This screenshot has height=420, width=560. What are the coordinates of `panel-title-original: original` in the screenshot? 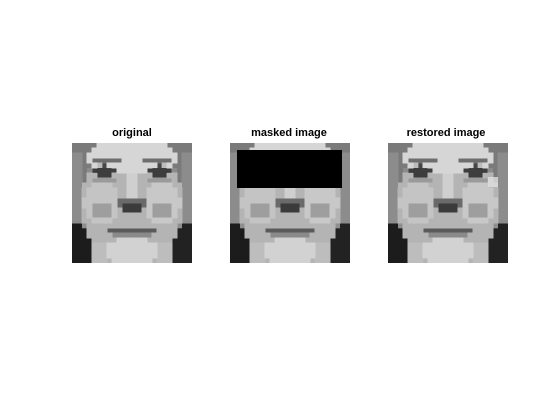 It's located at (132, 133).